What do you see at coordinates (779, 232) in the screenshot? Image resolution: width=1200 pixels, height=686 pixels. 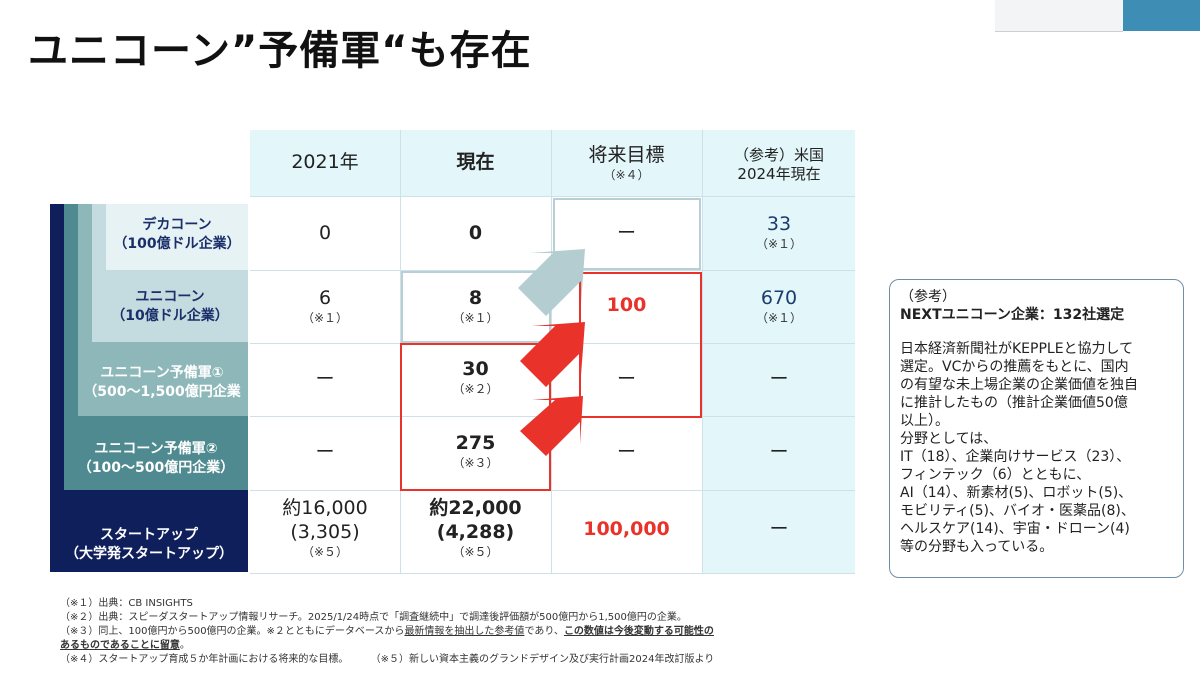 I see `cell-decacorn-us: 33 （※１）` at bounding box center [779, 232].